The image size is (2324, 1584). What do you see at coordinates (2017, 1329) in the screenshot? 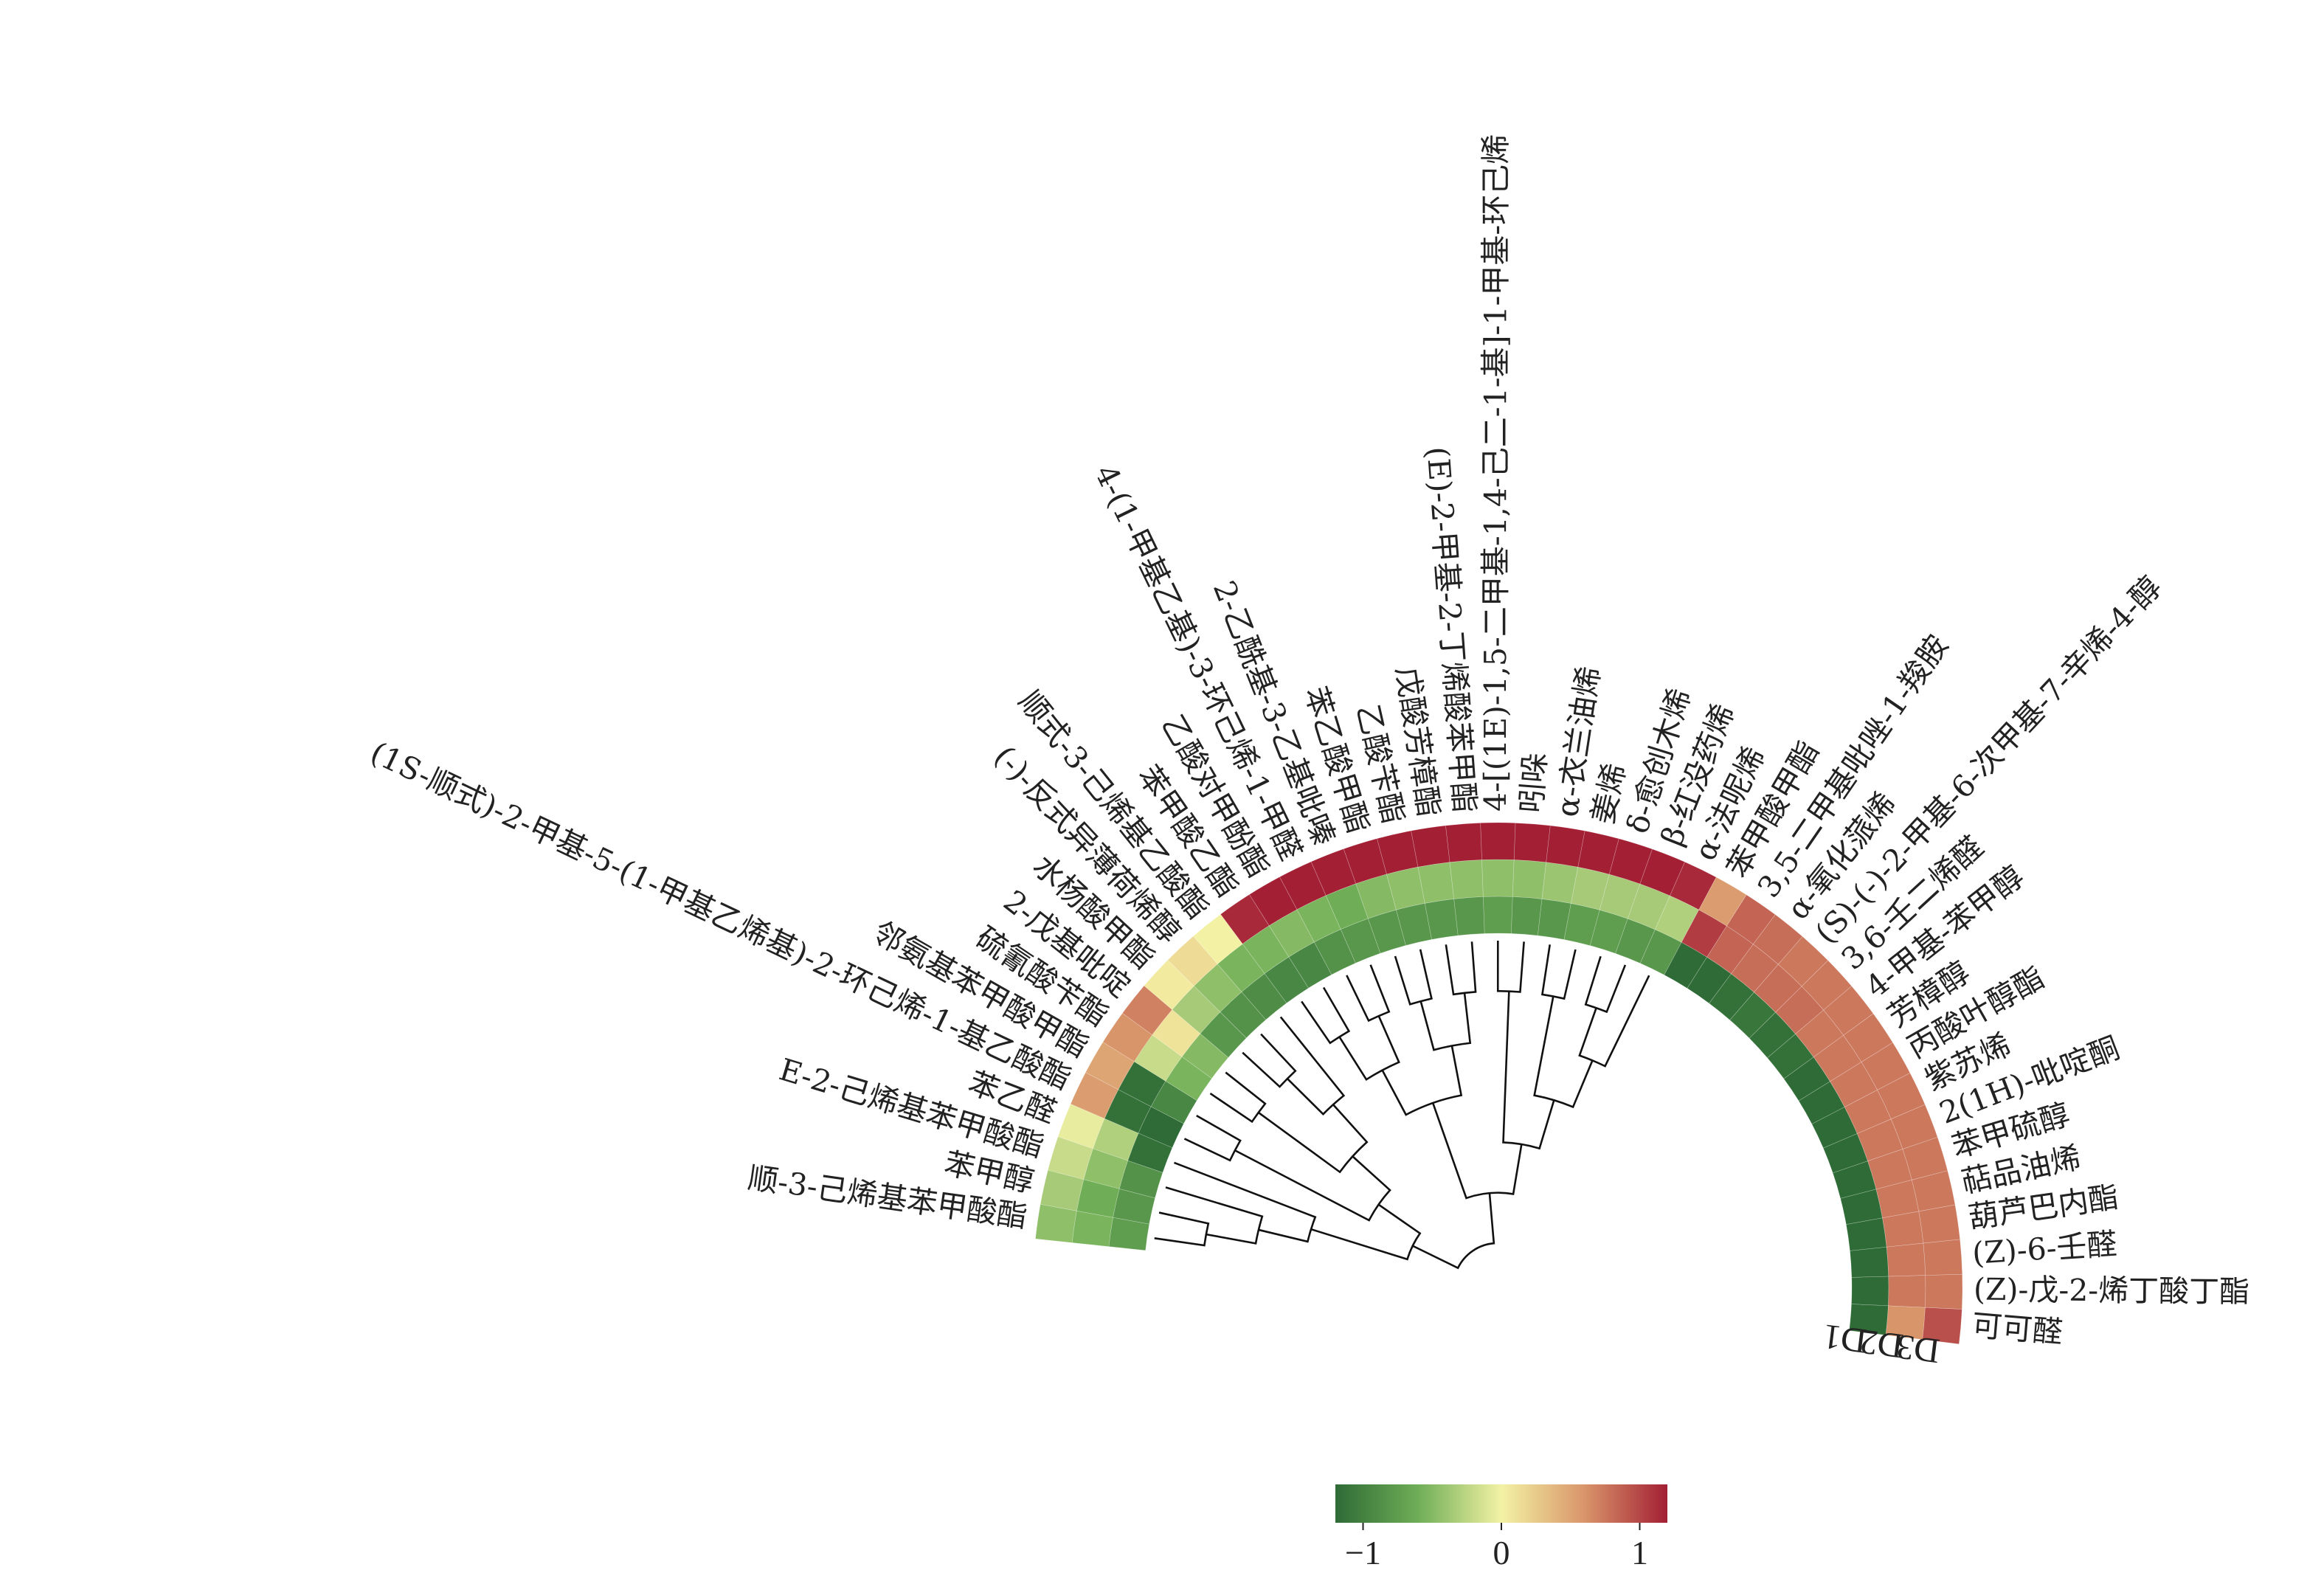
I see `compound-label: 可可醛` at bounding box center [2017, 1329].